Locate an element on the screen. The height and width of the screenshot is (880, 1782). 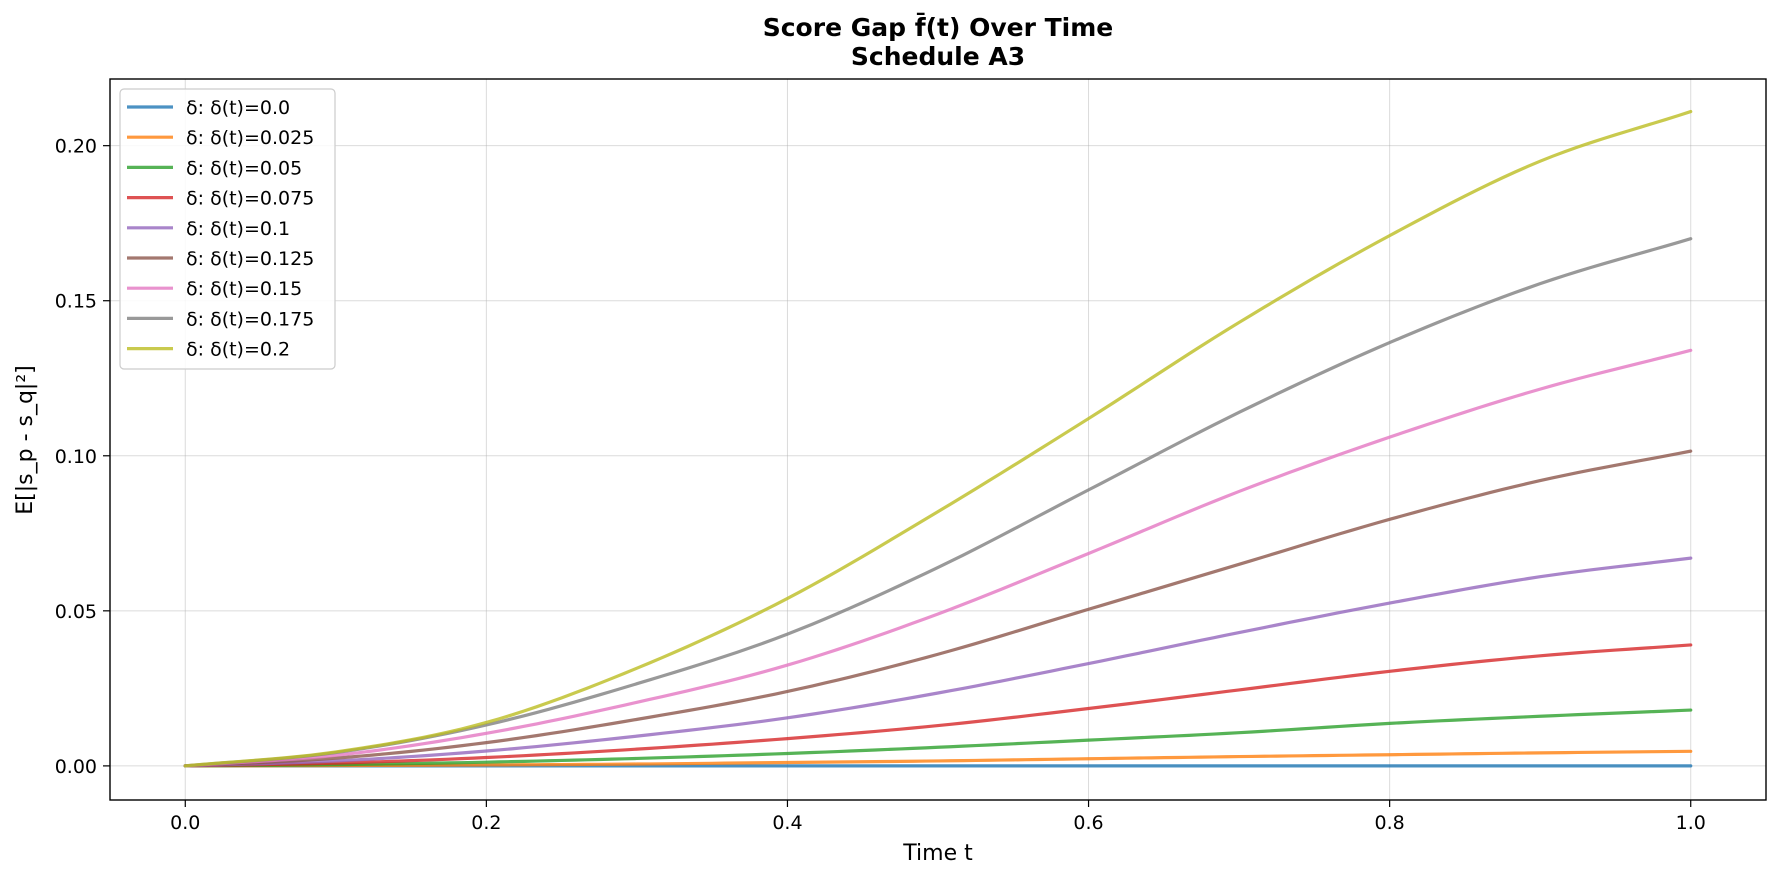
chart-title: Score Gap f̄(t) Over Time is located at coordinates (938, 26).